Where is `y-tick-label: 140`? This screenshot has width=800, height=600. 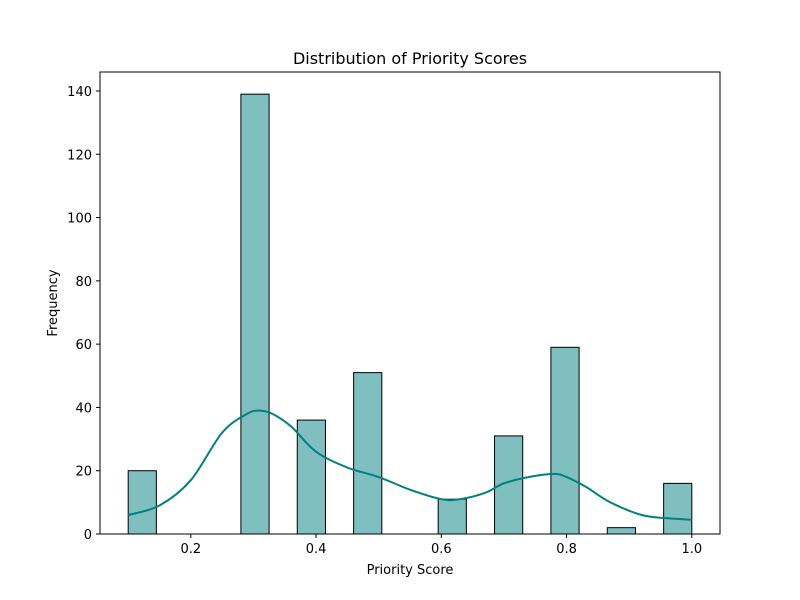
y-tick-label: 140 is located at coordinates (79, 92).